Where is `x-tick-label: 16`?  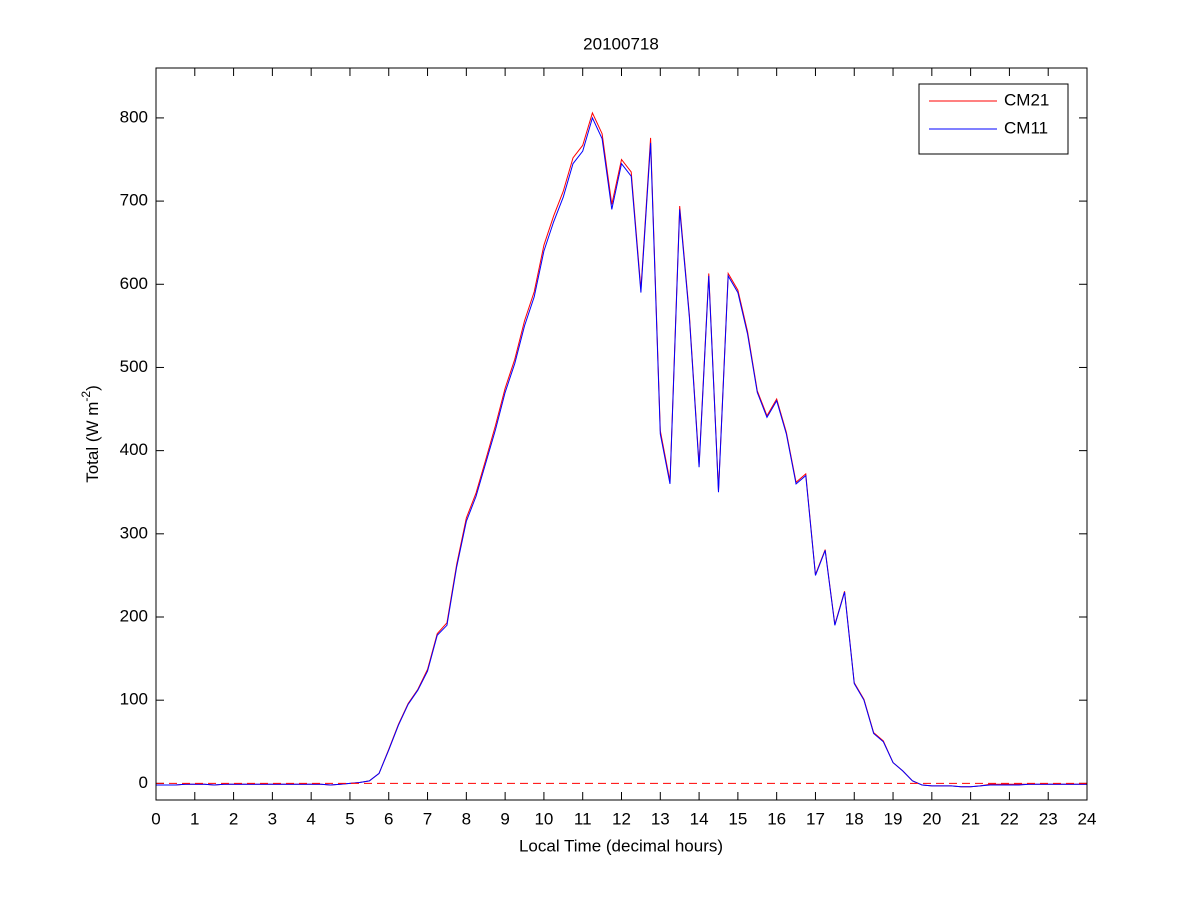 x-tick-label: 16 is located at coordinates (776, 818).